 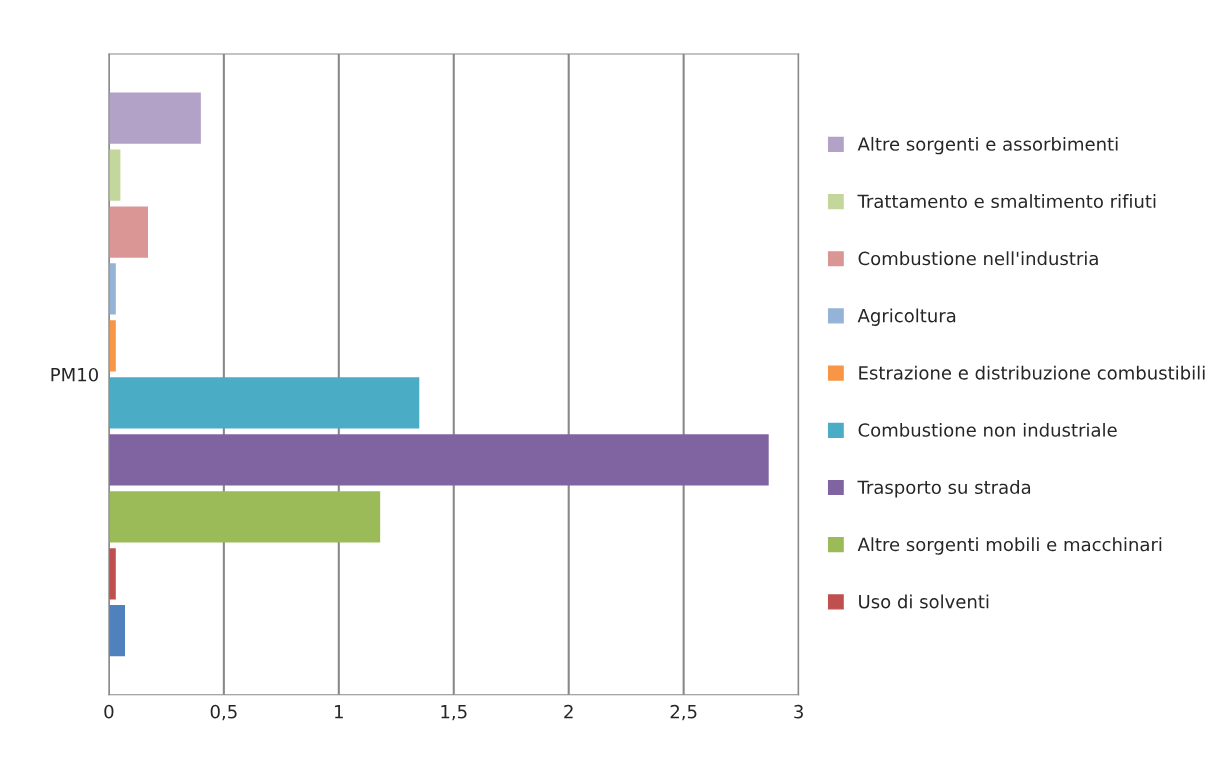 What do you see at coordinates (683, 712) in the screenshot?
I see `x-tick-label: 2,5` at bounding box center [683, 712].